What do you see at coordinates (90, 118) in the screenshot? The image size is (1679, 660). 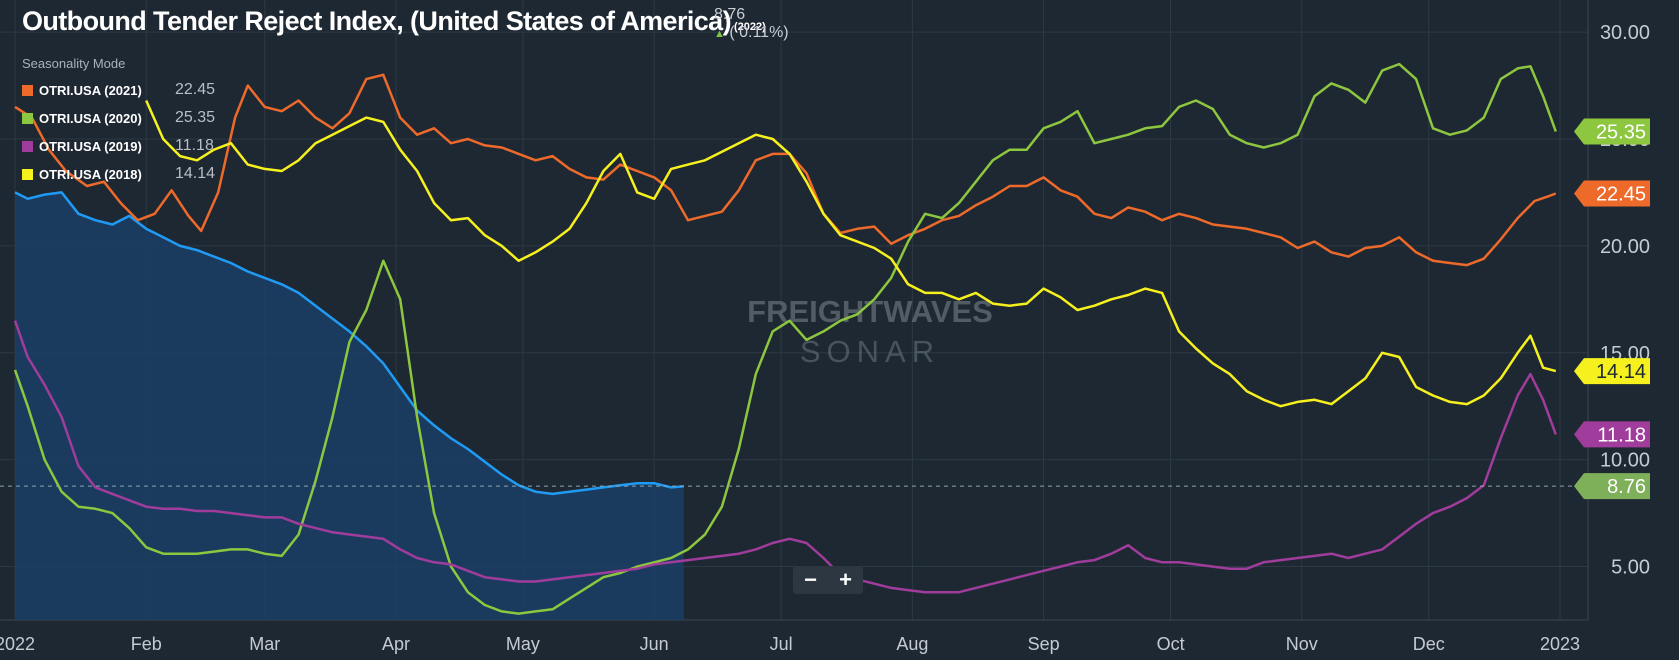 I see `legend-label: OTRI.USA (2020)` at bounding box center [90, 118].